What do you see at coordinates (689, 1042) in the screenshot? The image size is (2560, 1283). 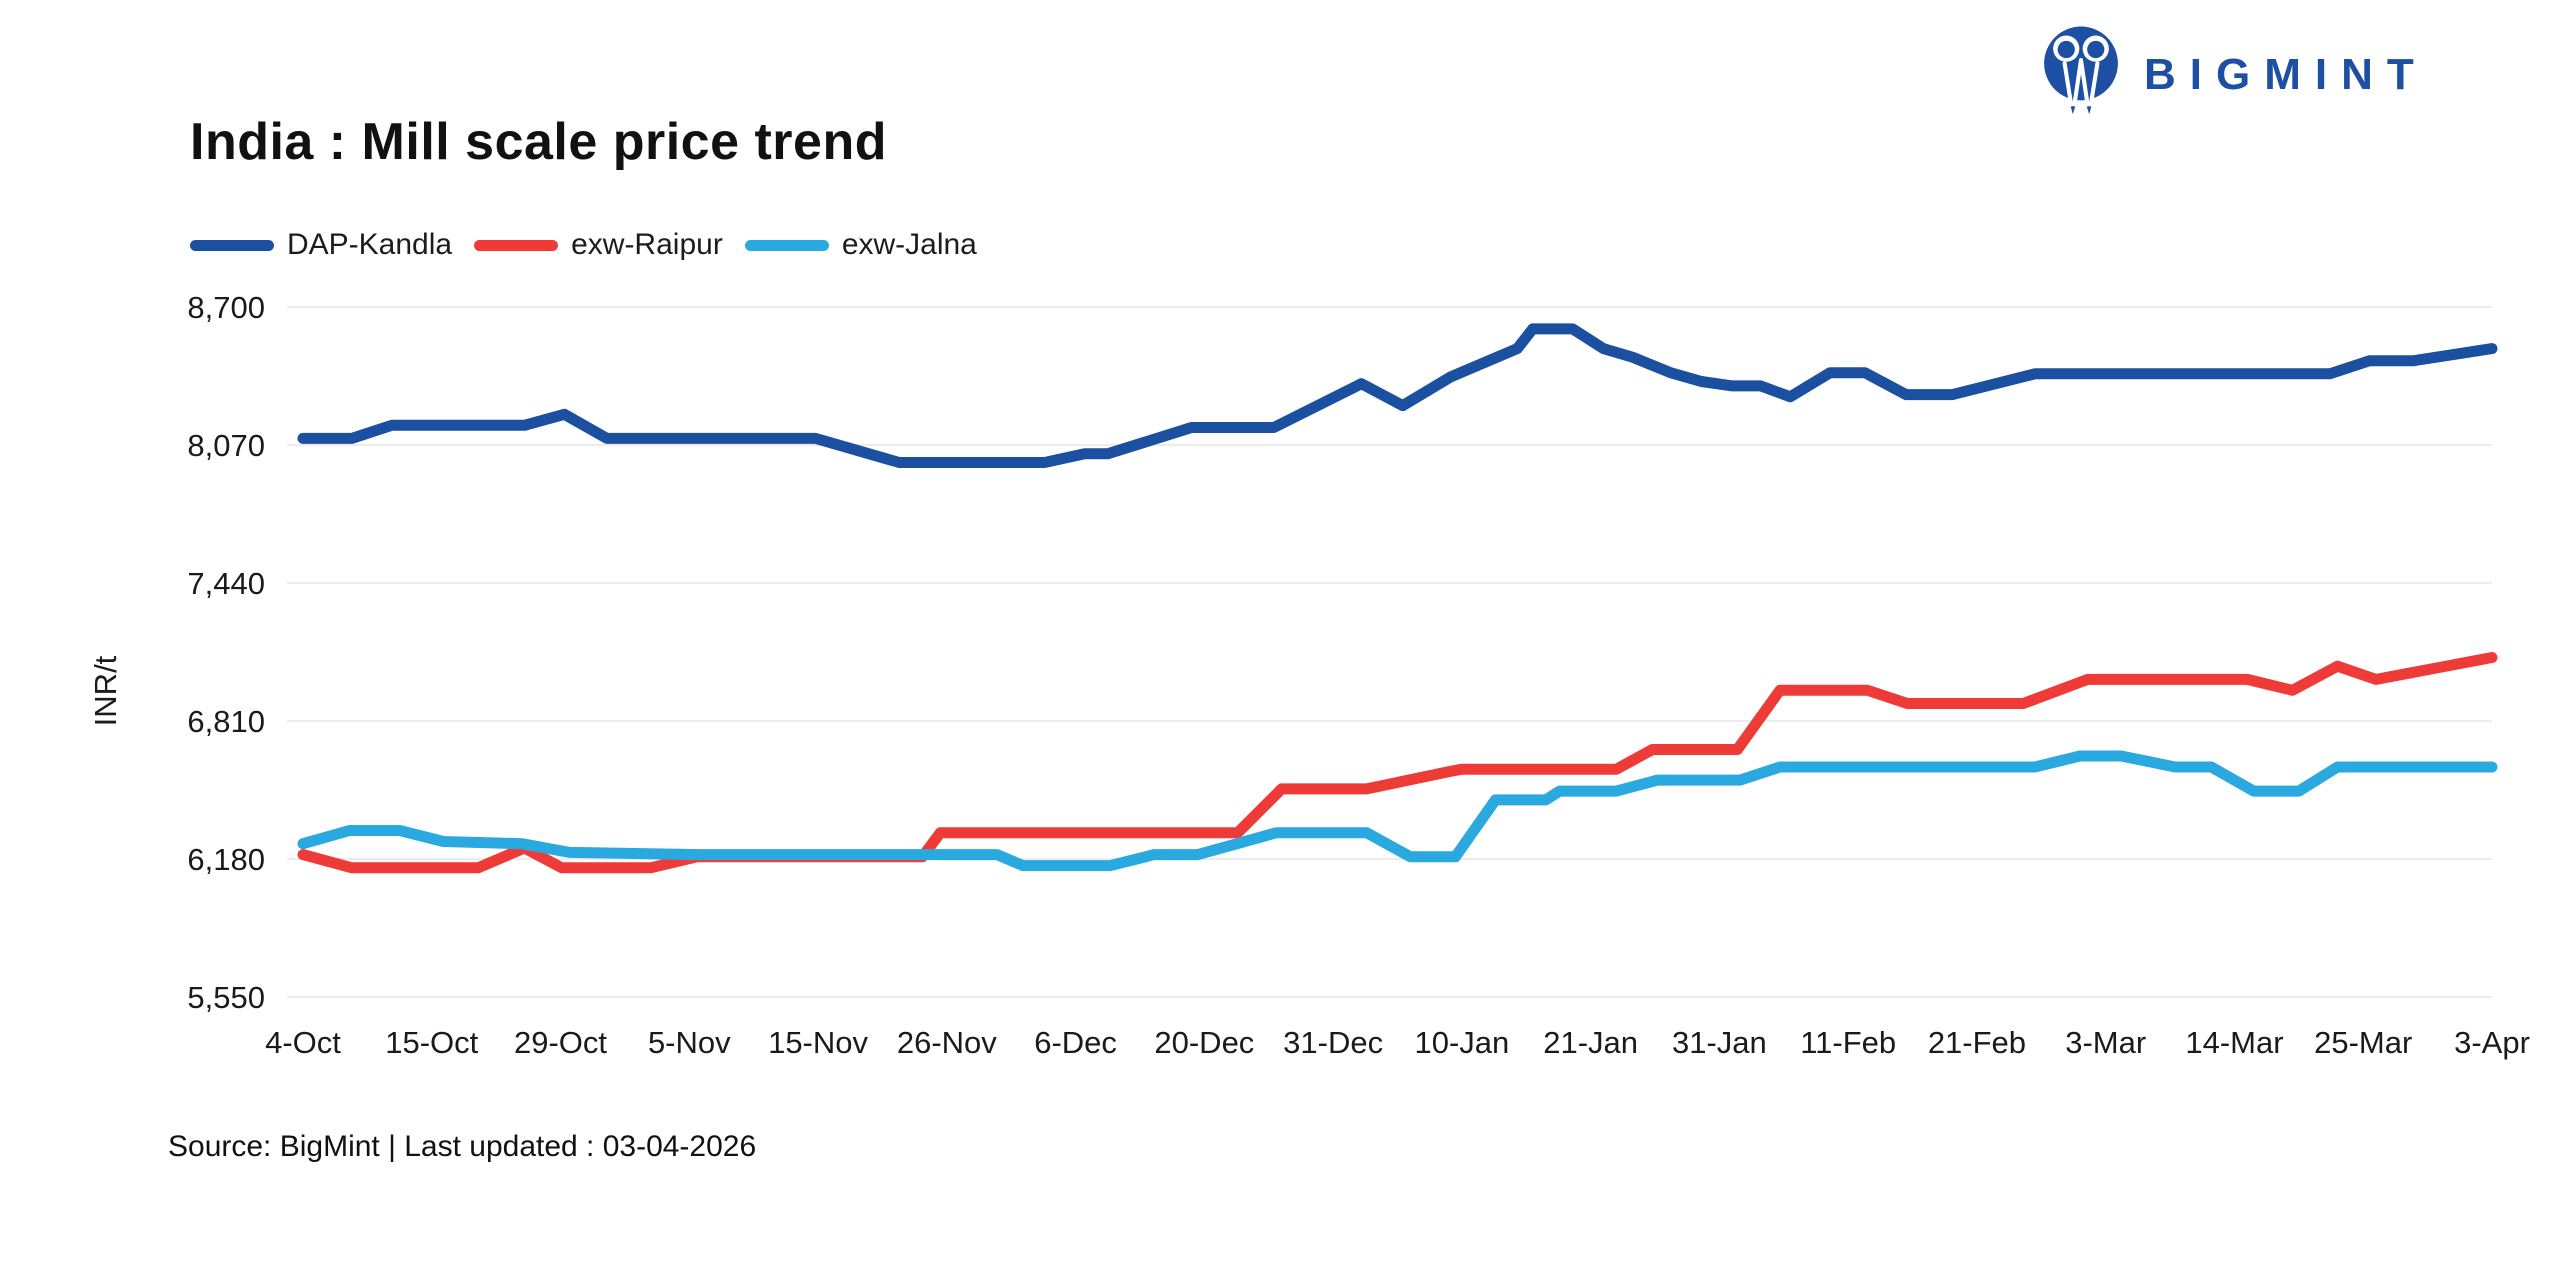 I see `x-tick-label: 5-Nov` at bounding box center [689, 1042].